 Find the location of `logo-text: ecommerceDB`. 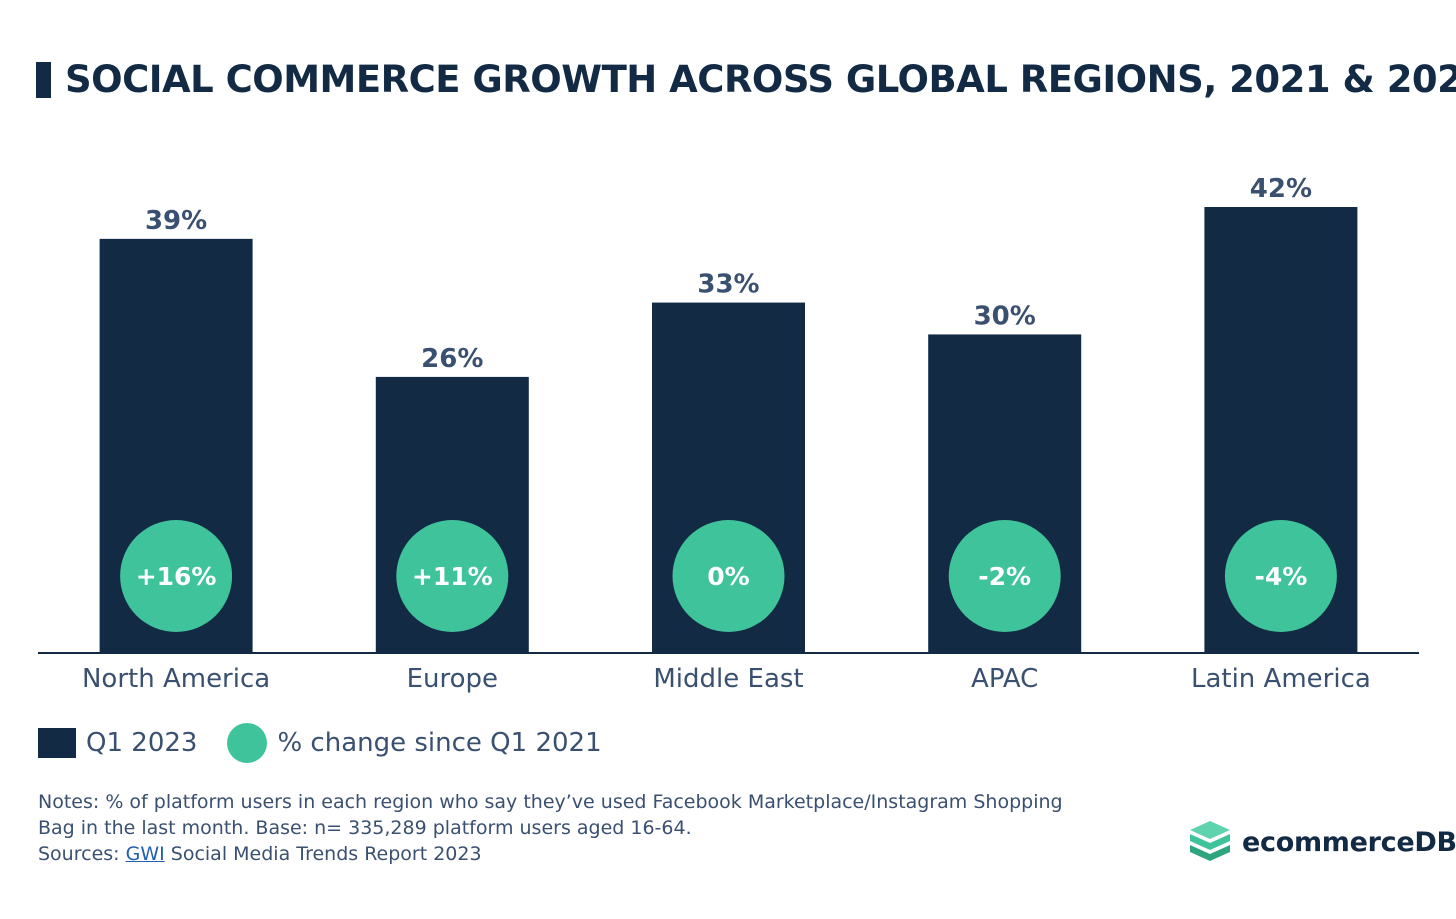

logo-text: ecommerceDB is located at coordinates (1349, 842).